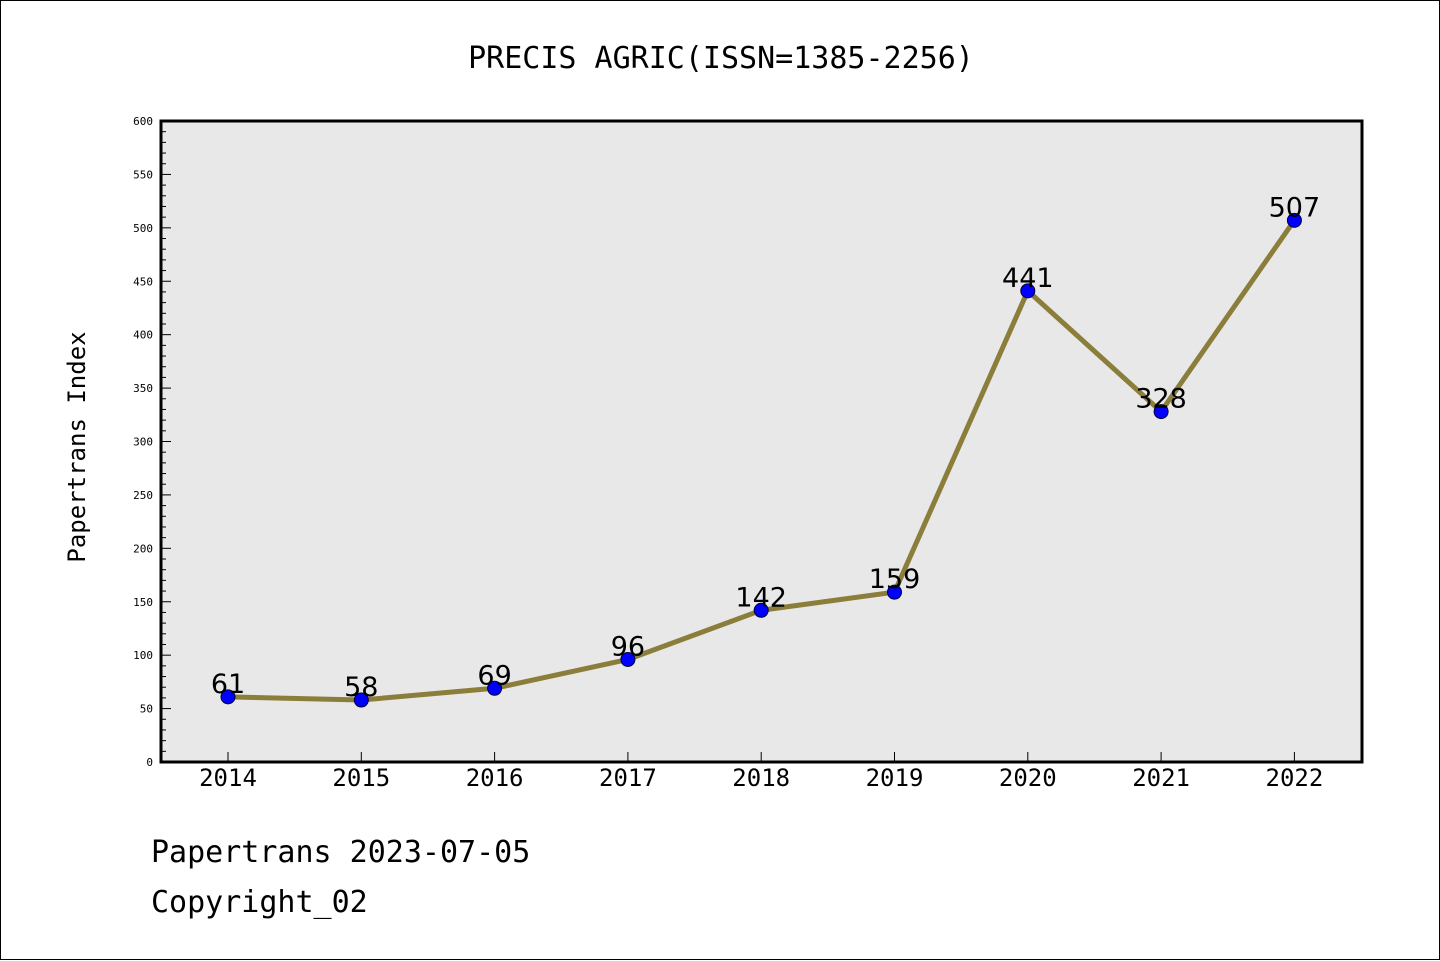 The width and height of the screenshot is (1440, 961). I want to click on footer-copyright: Copyright_02, so click(259, 902).